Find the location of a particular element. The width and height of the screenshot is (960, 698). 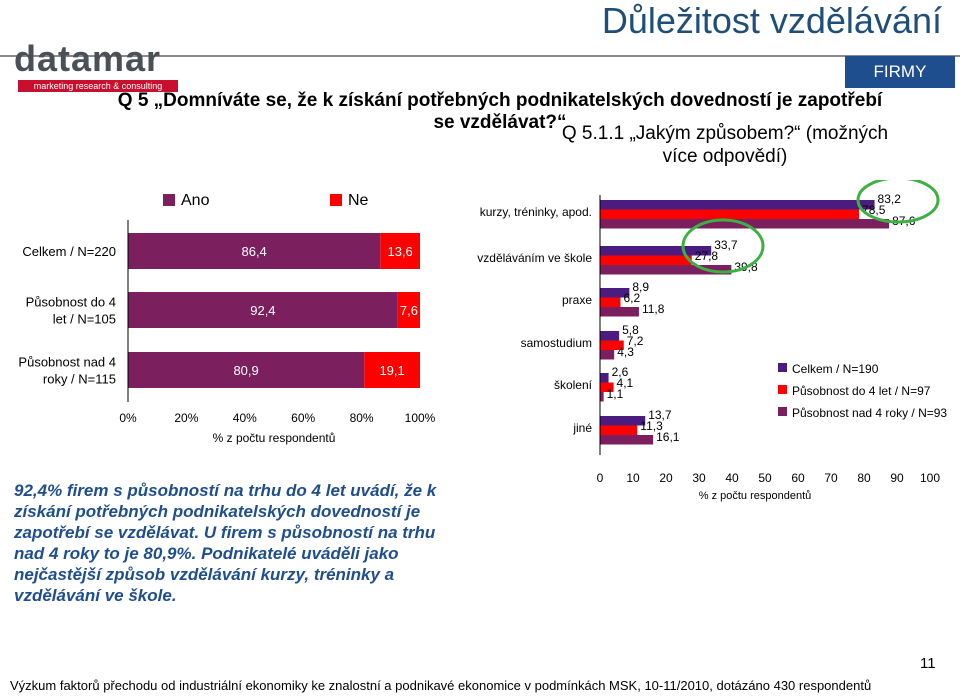

x-tick-label: 80 is located at coordinates (864, 478).